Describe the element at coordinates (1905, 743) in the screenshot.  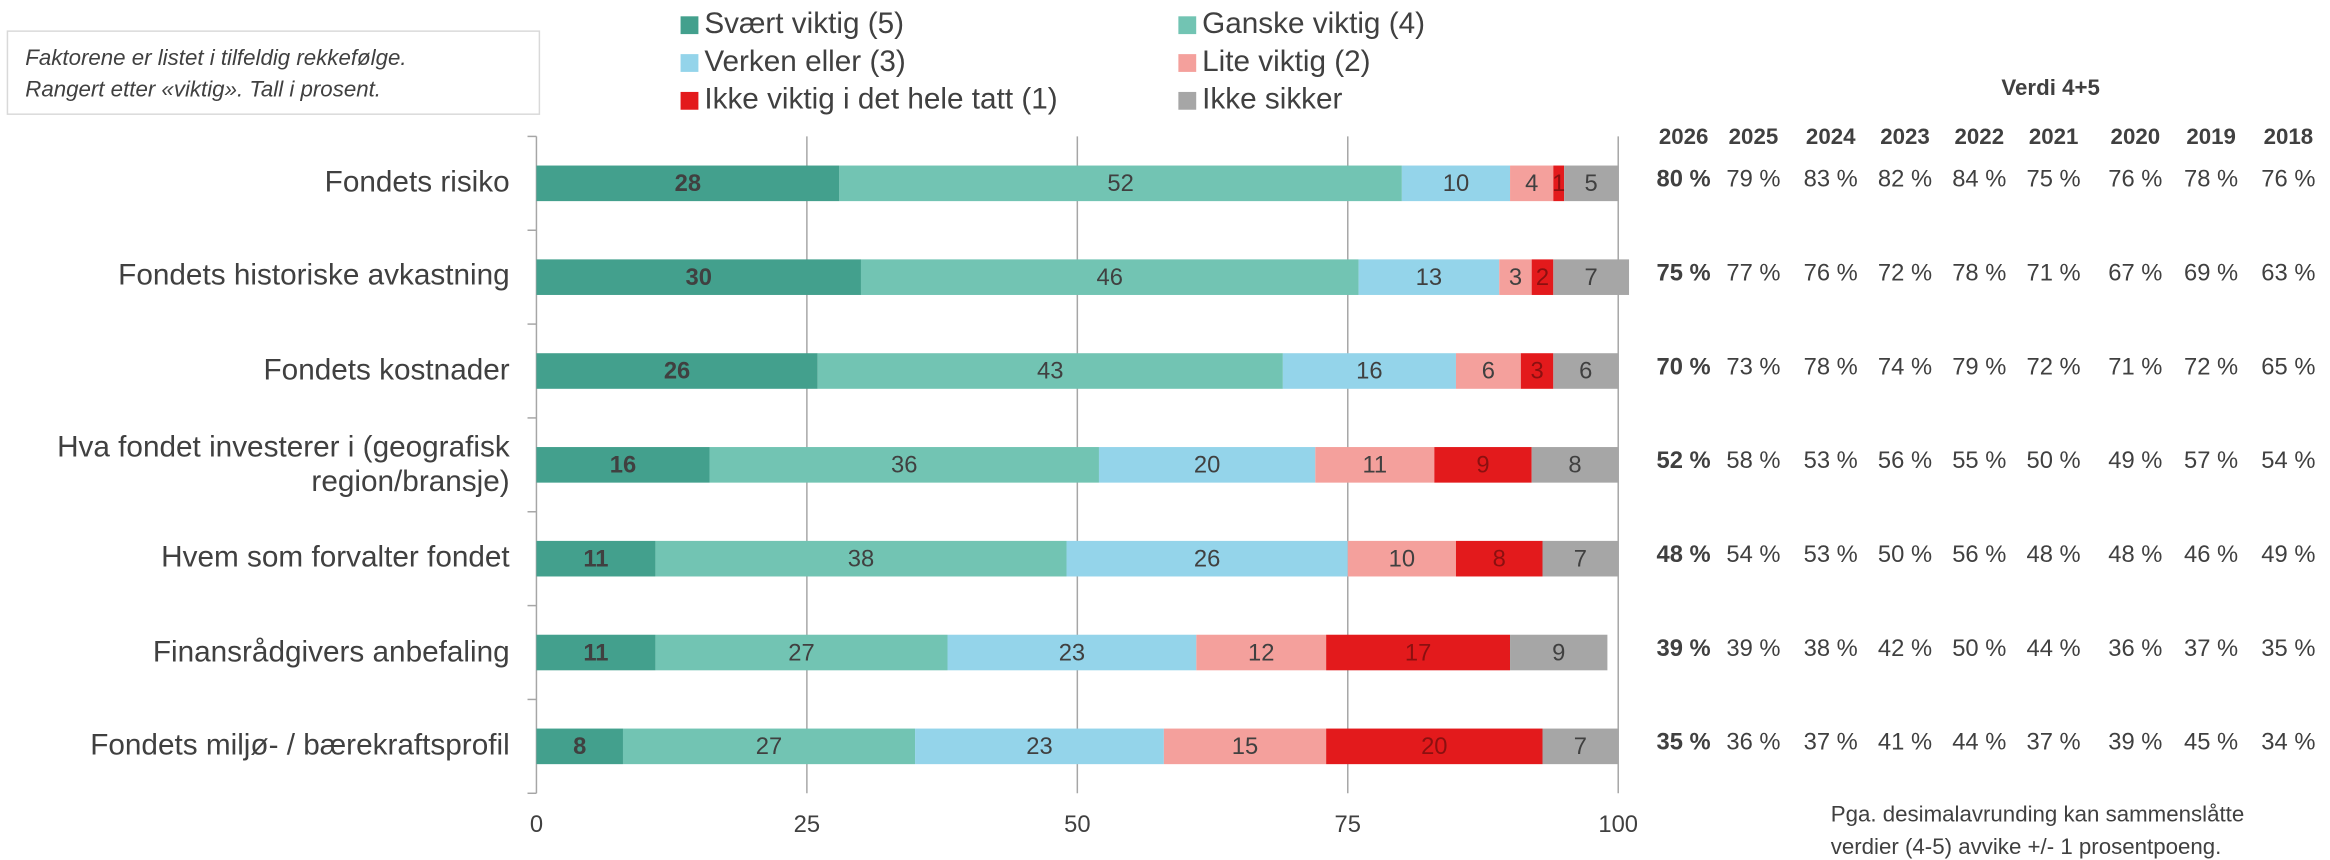
I see `table-cell: 41 %` at that location.